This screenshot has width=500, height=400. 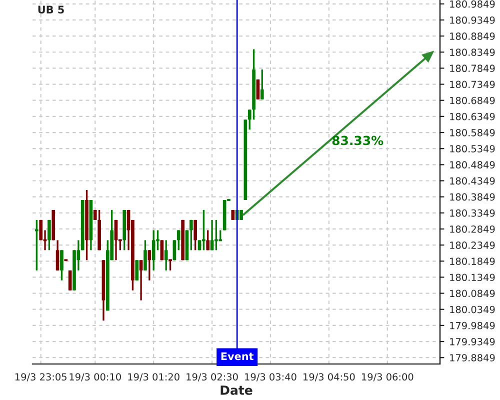 I want to click on chart-title: UB 5, so click(x=51, y=10).